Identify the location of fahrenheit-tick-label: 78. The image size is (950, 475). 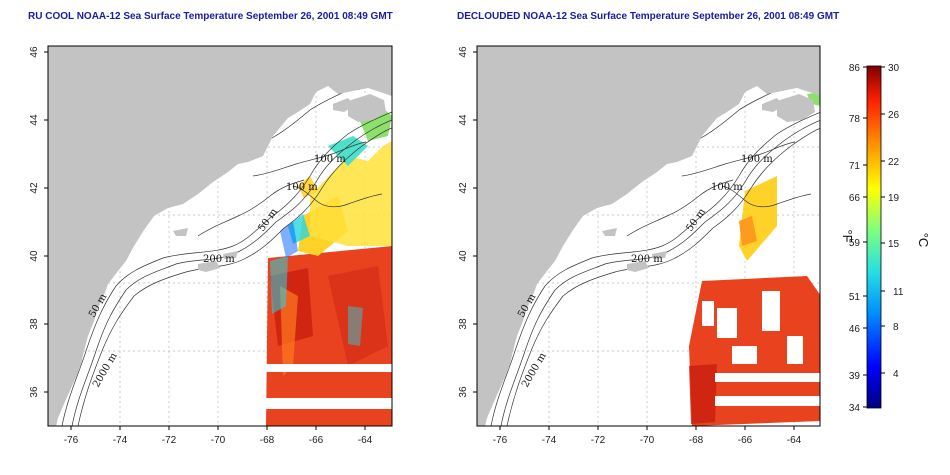
(855, 119).